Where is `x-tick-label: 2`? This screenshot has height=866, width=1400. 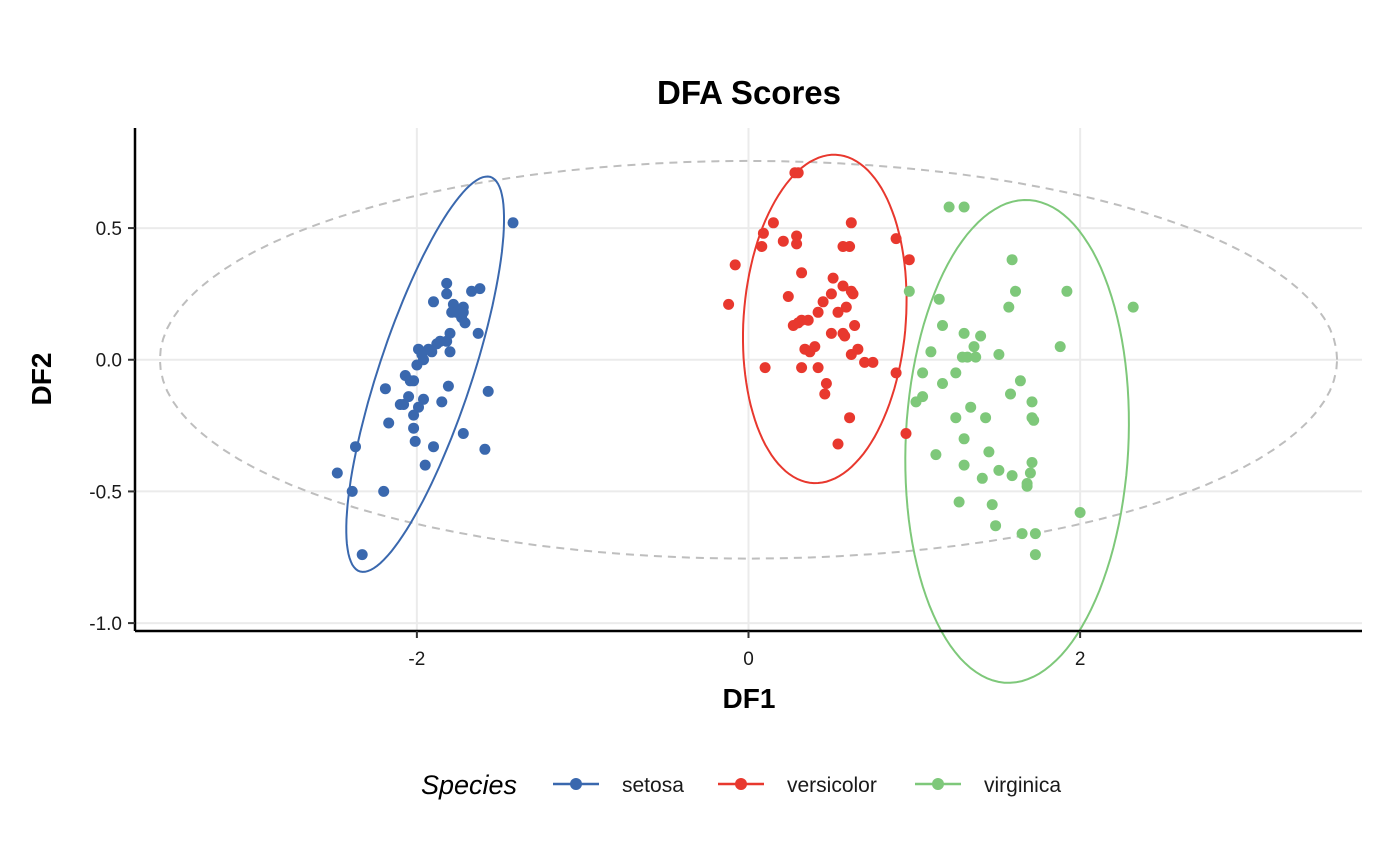 x-tick-label: 2 is located at coordinates (1080, 659).